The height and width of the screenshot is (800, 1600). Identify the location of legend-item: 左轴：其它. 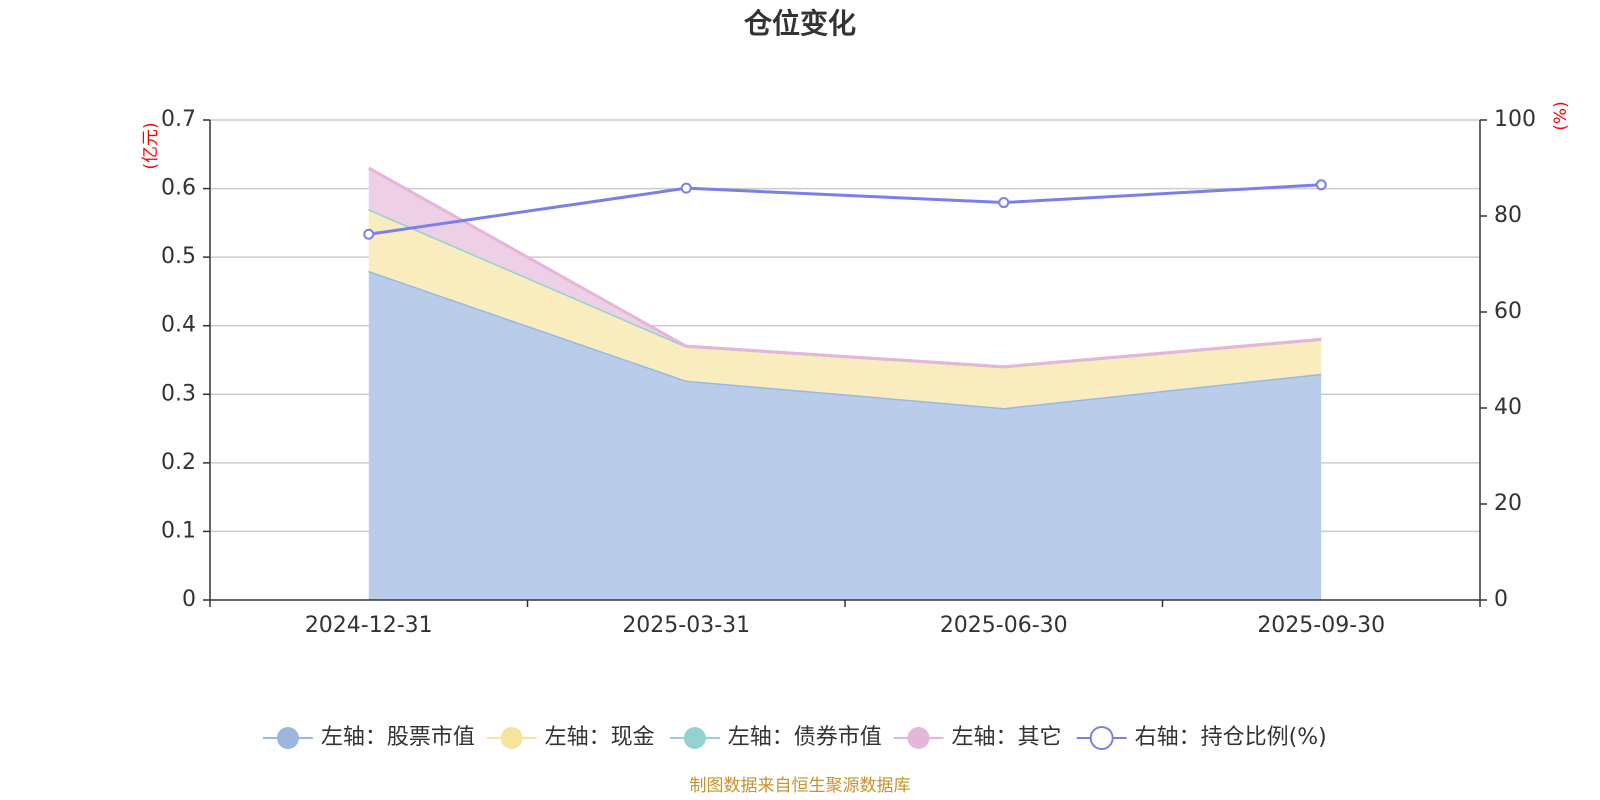
(977, 737).